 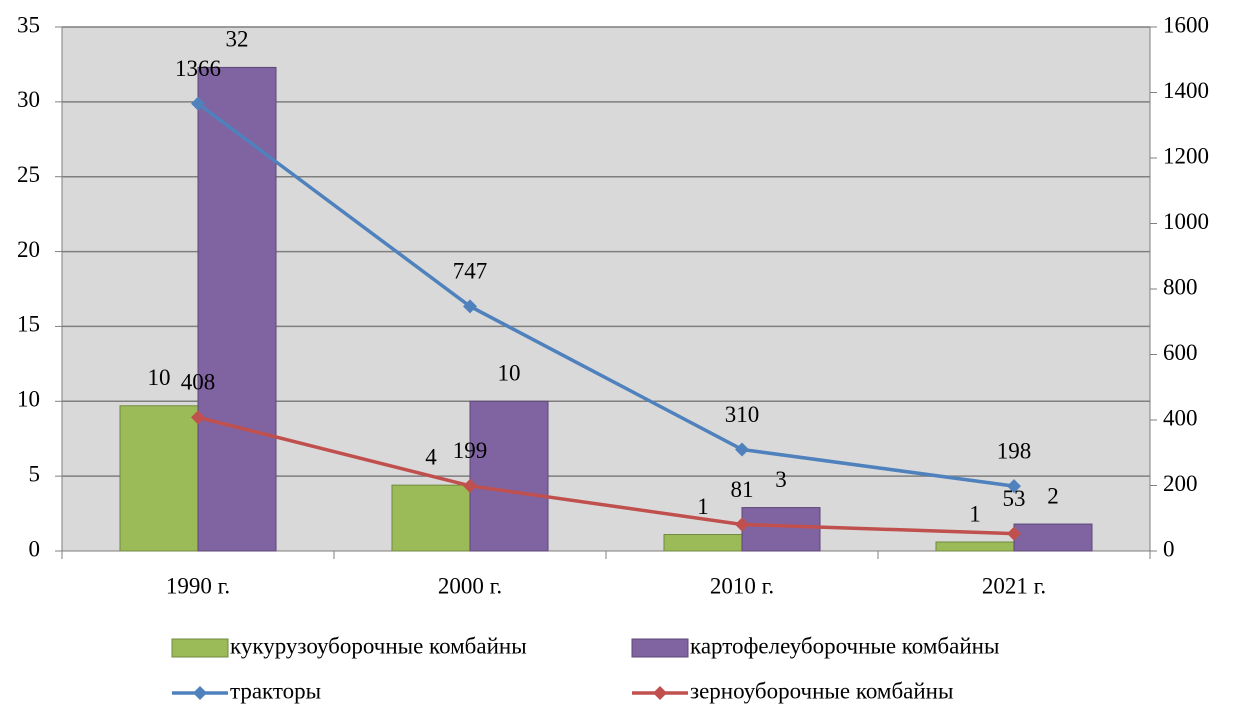 I want to click on data-label: 1366, so click(x=198, y=68).